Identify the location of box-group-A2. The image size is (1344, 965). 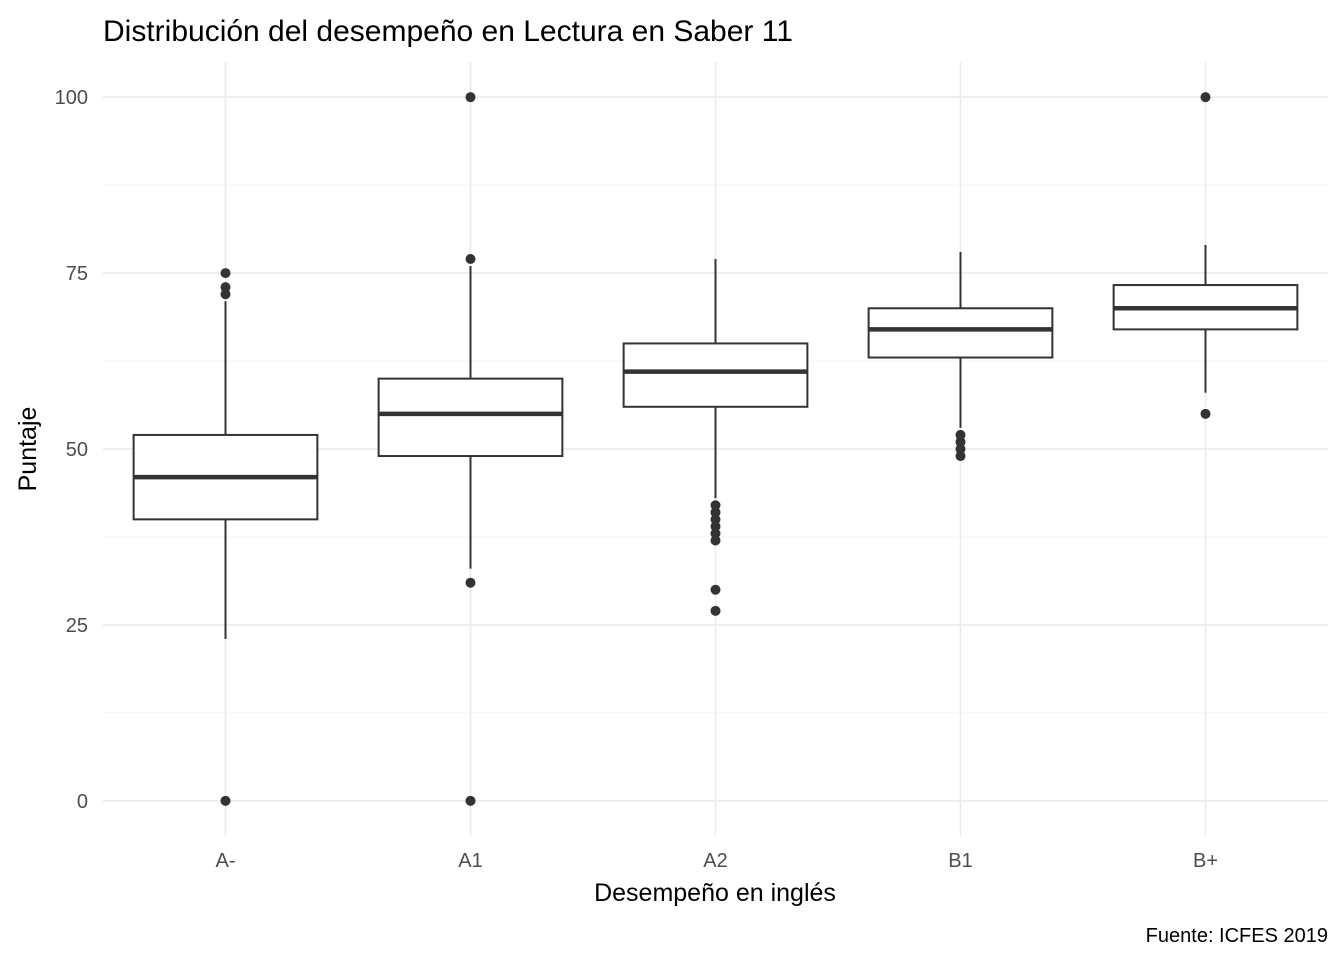
(715, 437).